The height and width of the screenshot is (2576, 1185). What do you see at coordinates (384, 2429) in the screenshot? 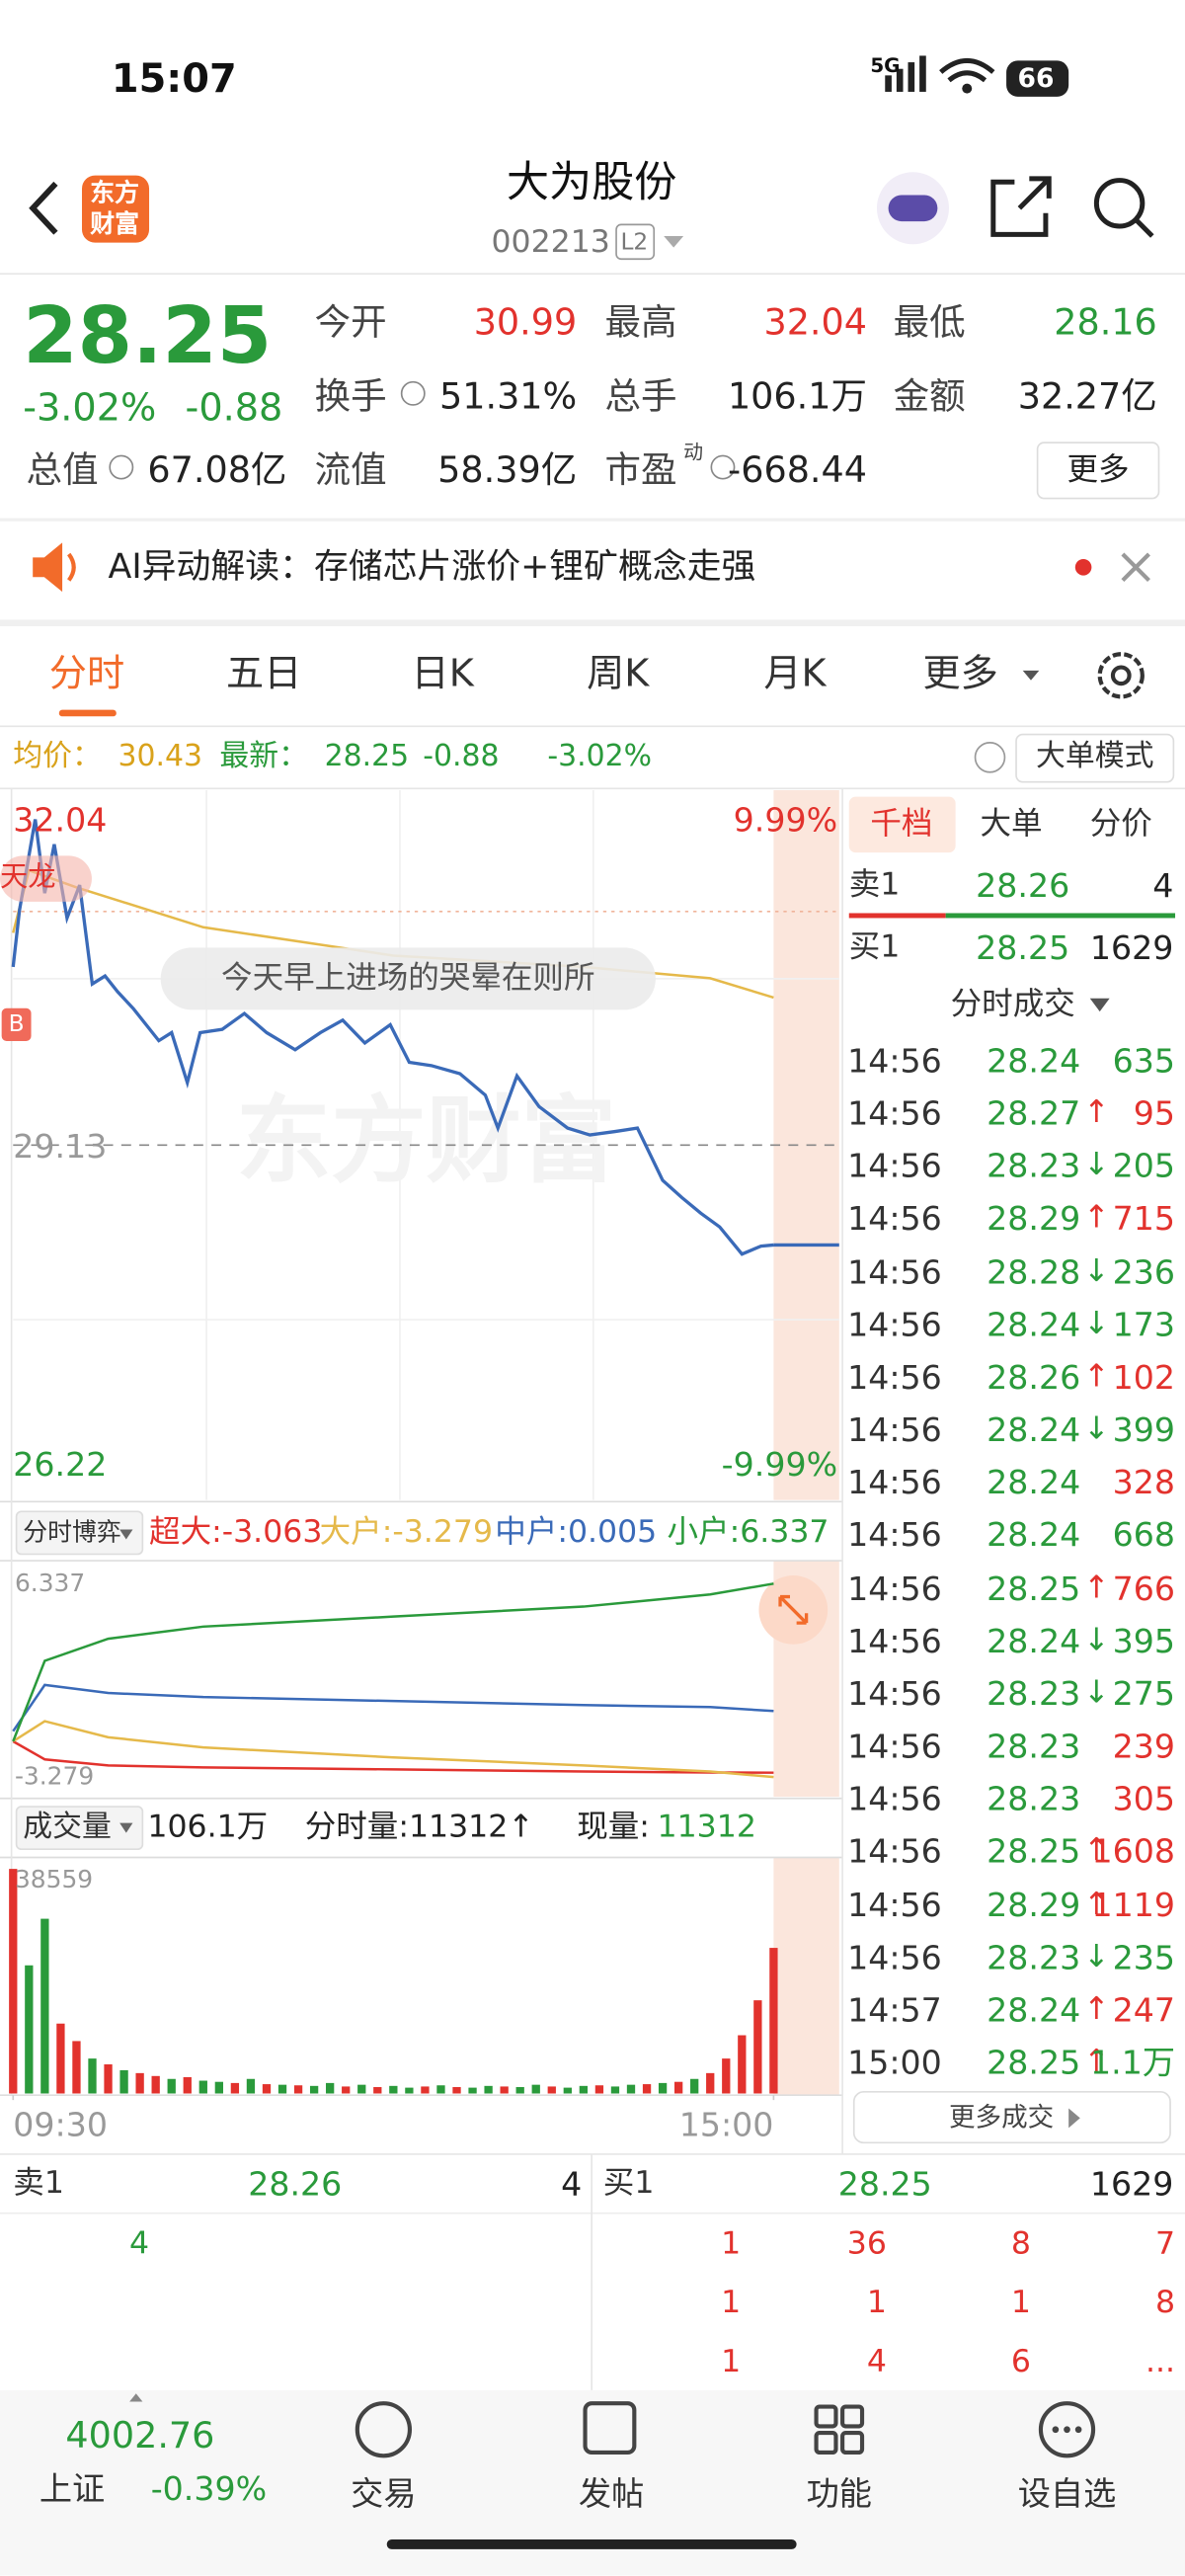
I see `trade-icon` at bounding box center [384, 2429].